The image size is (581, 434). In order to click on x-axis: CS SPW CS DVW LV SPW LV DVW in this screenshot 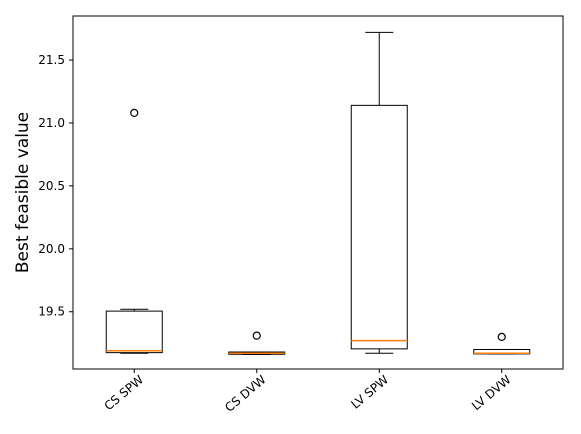, I will do `click(308, 392)`.